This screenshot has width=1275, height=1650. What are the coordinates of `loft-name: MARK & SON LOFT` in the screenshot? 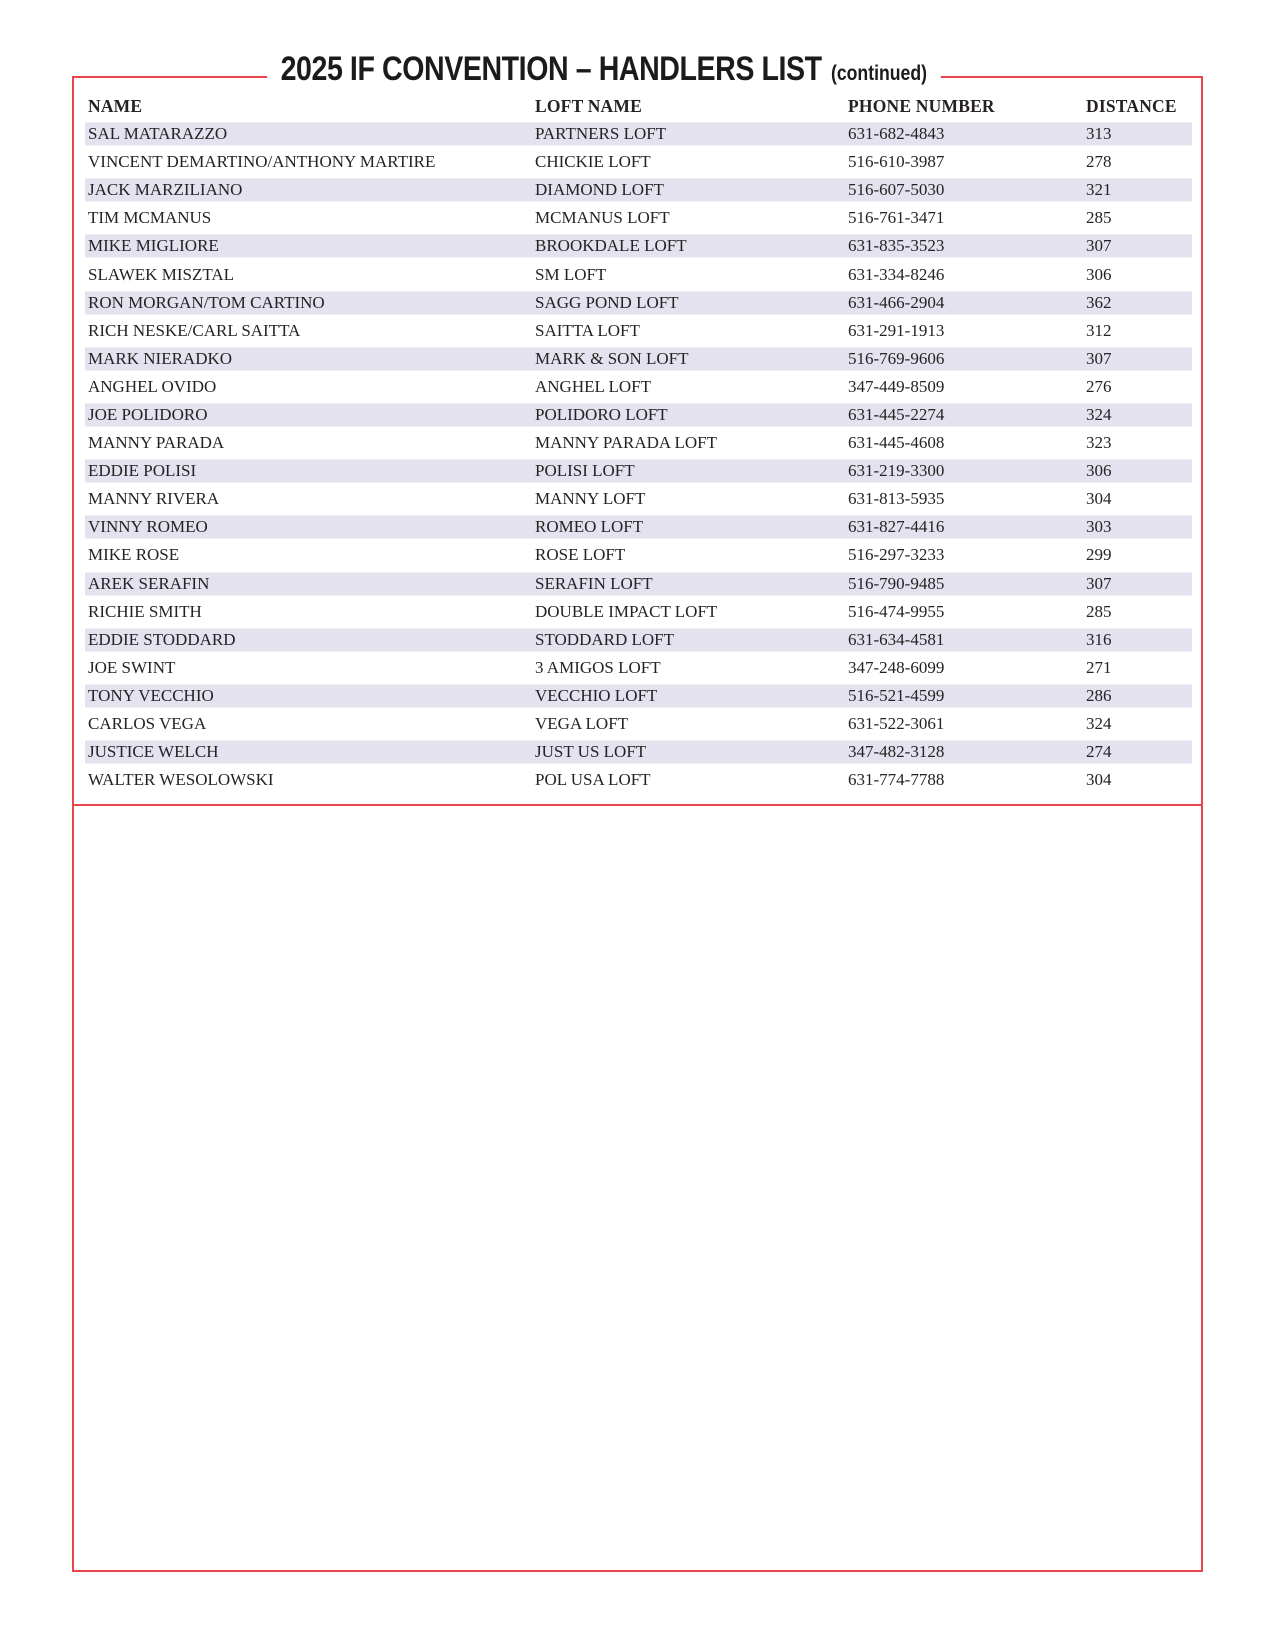 It's located at (612, 358).